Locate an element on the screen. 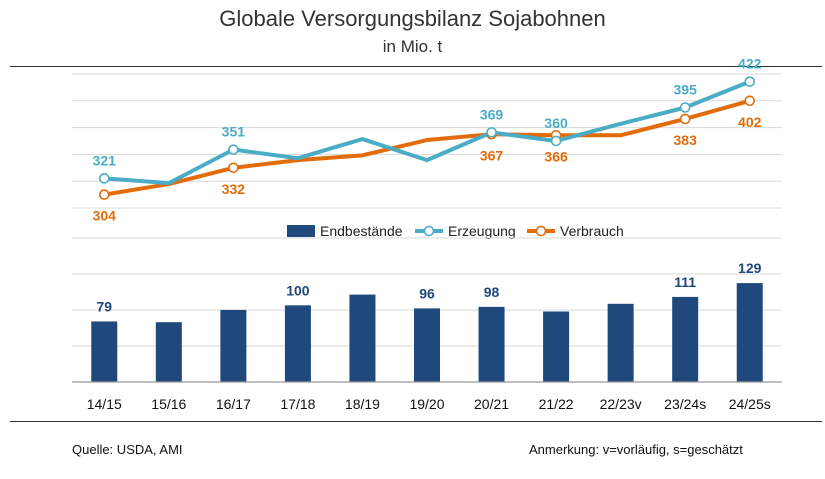  x-tick-label: 21/22 is located at coordinates (556, 404).